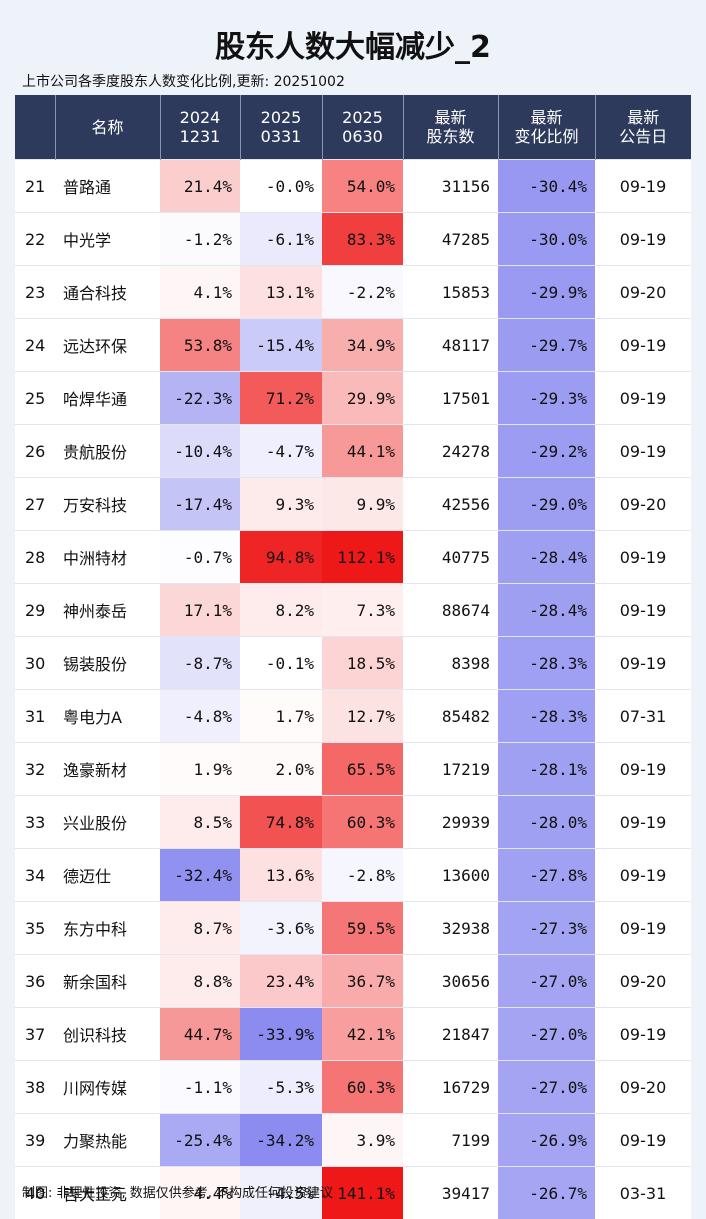 This screenshot has width=706, height=1219. Describe the element at coordinates (450, 1193) in the screenshot. I see `cell: 39417` at that location.